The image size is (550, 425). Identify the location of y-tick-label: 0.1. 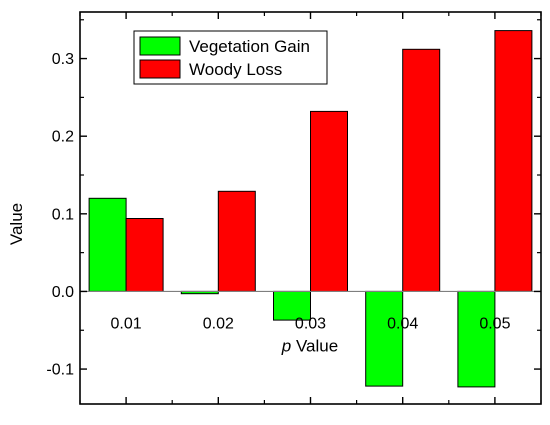
(63, 214).